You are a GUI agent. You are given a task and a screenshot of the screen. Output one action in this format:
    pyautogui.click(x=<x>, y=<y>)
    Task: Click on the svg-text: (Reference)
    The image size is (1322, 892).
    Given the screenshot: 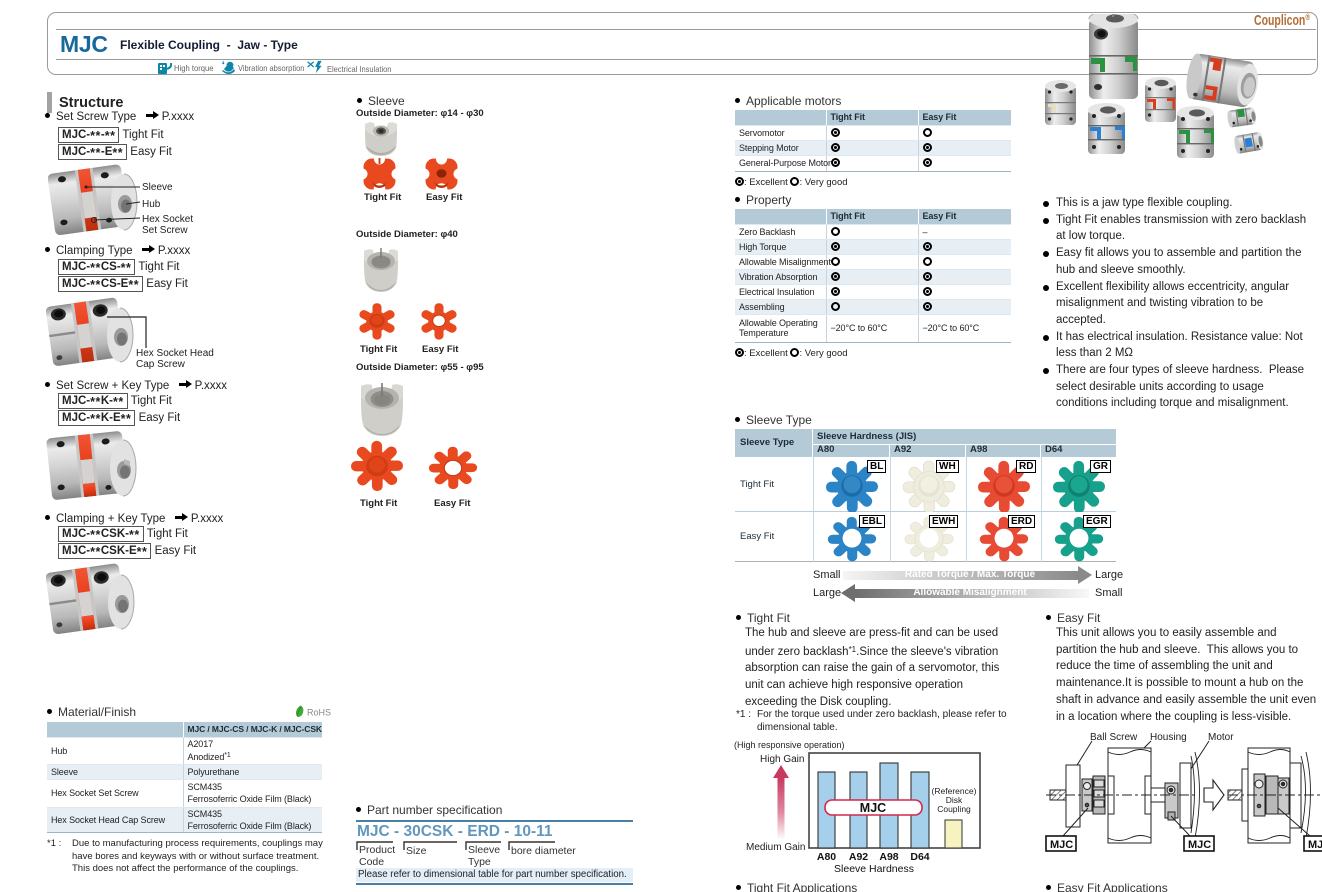 What is the action you would take?
    pyautogui.click(x=954, y=791)
    